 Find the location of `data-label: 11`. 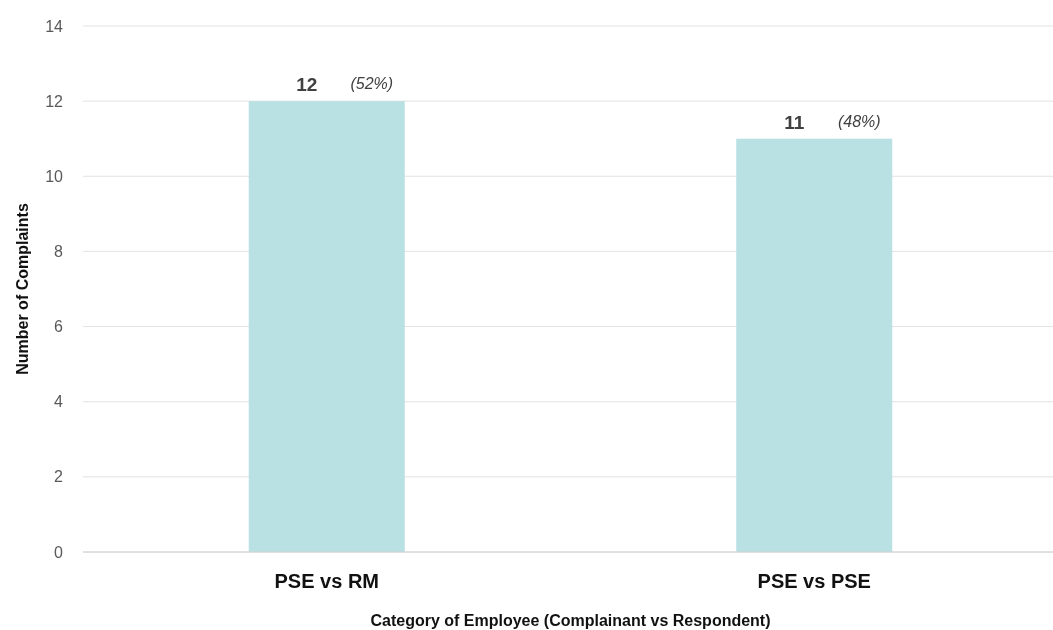

data-label: 11 is located at coordinates (794, 122).